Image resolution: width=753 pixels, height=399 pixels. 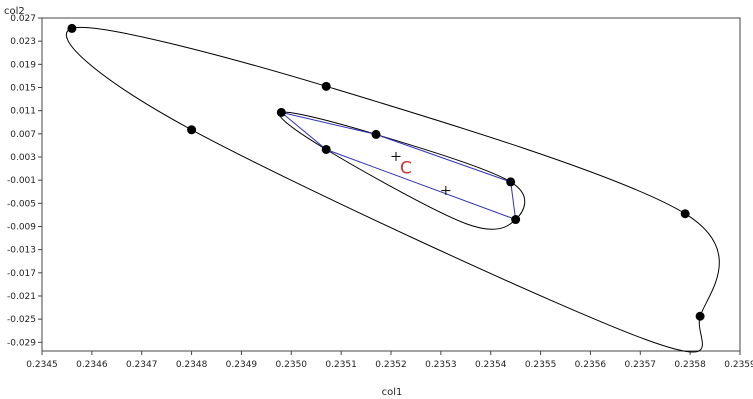 I want to click on x-tick-label: 0.2345, so click(x=42, y=365).